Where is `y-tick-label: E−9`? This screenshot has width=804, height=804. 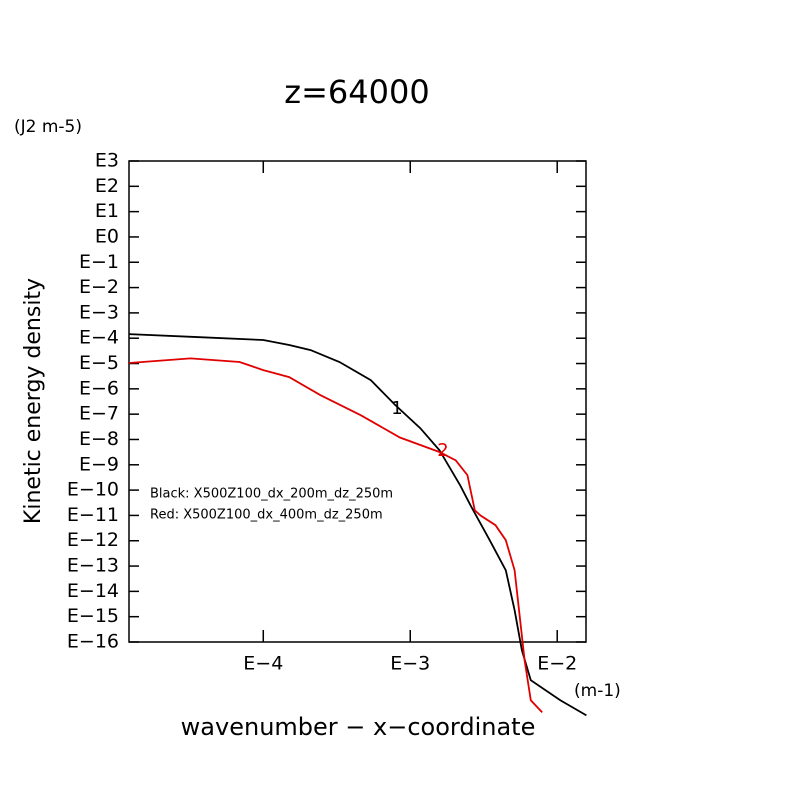 y-tick-label: E−9 is located at coordinates (99, 464).